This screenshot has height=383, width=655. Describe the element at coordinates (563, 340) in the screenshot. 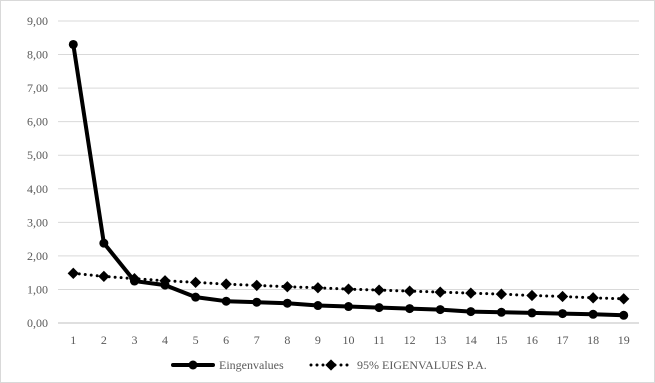

I see `x-tick-label: 17` at that location.